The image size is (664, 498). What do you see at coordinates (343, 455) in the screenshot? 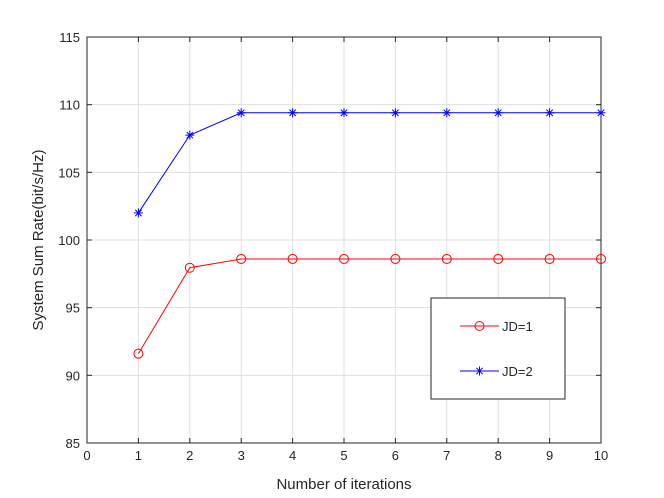
I see `x-tick-label: 5` at bounding box center [343, 455].